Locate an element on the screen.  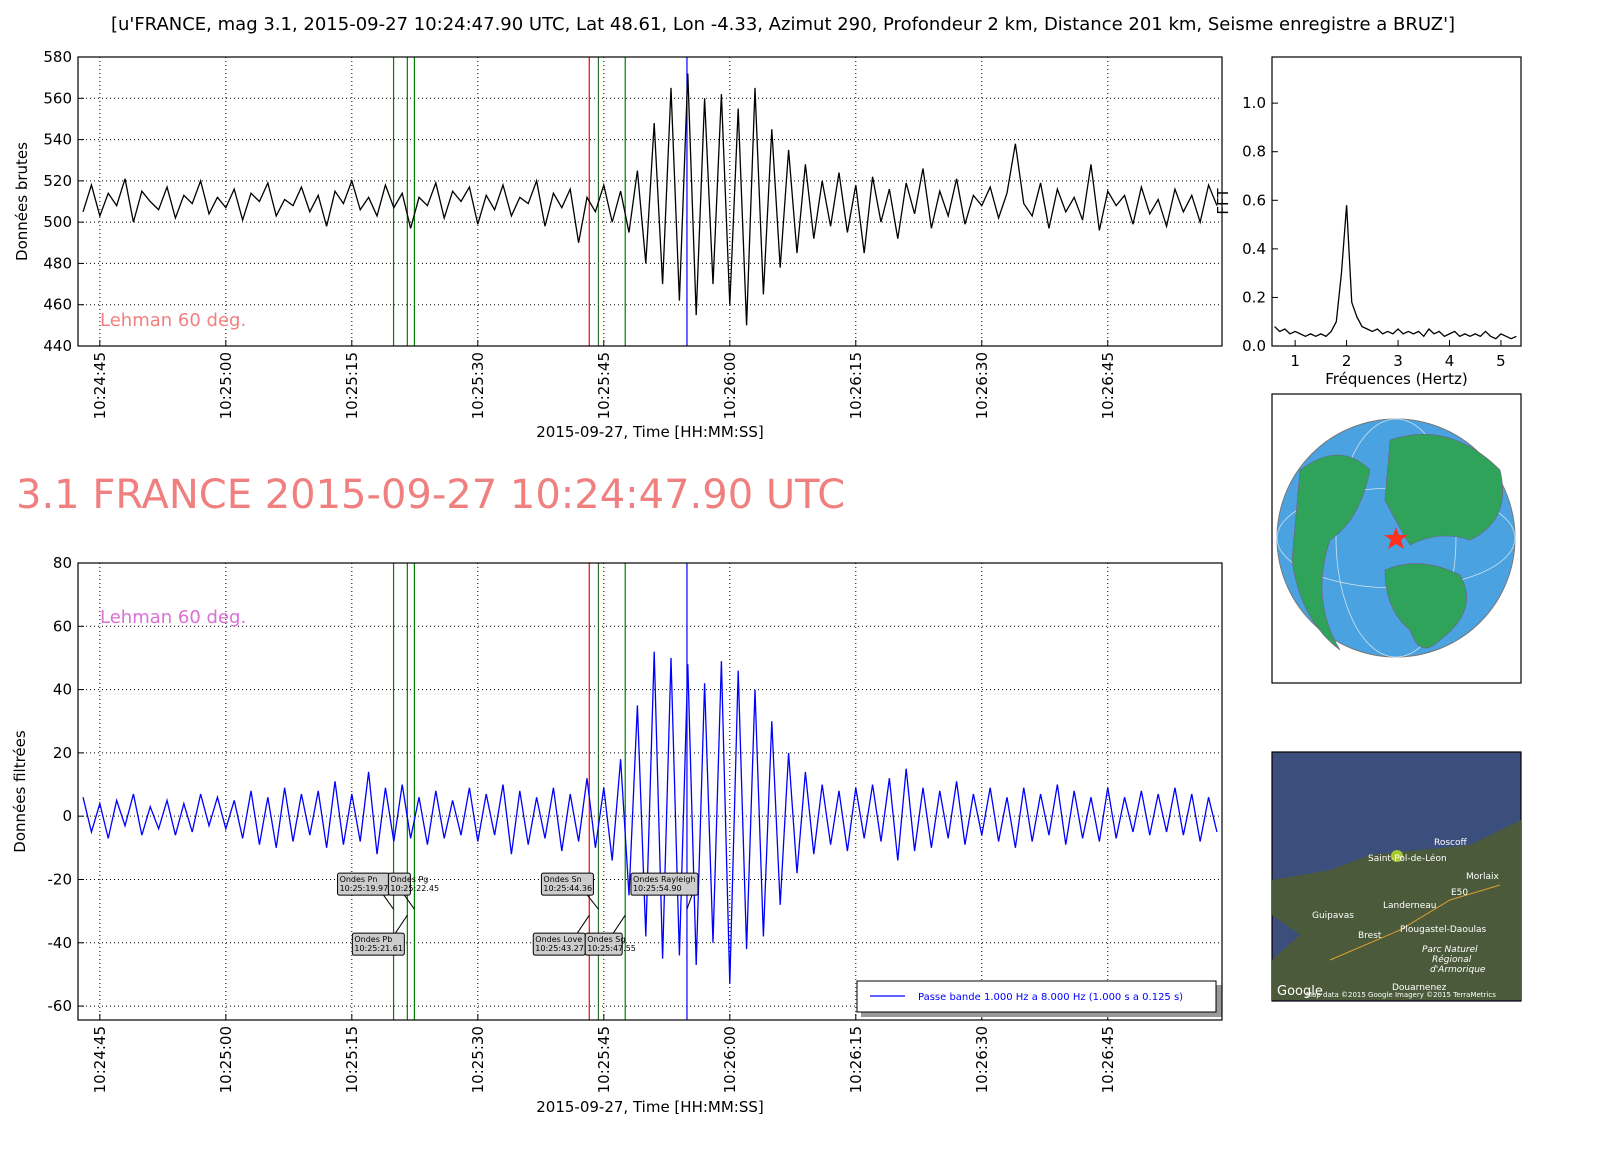
y-tick-label: -40 is located at coordinates (60, 943).